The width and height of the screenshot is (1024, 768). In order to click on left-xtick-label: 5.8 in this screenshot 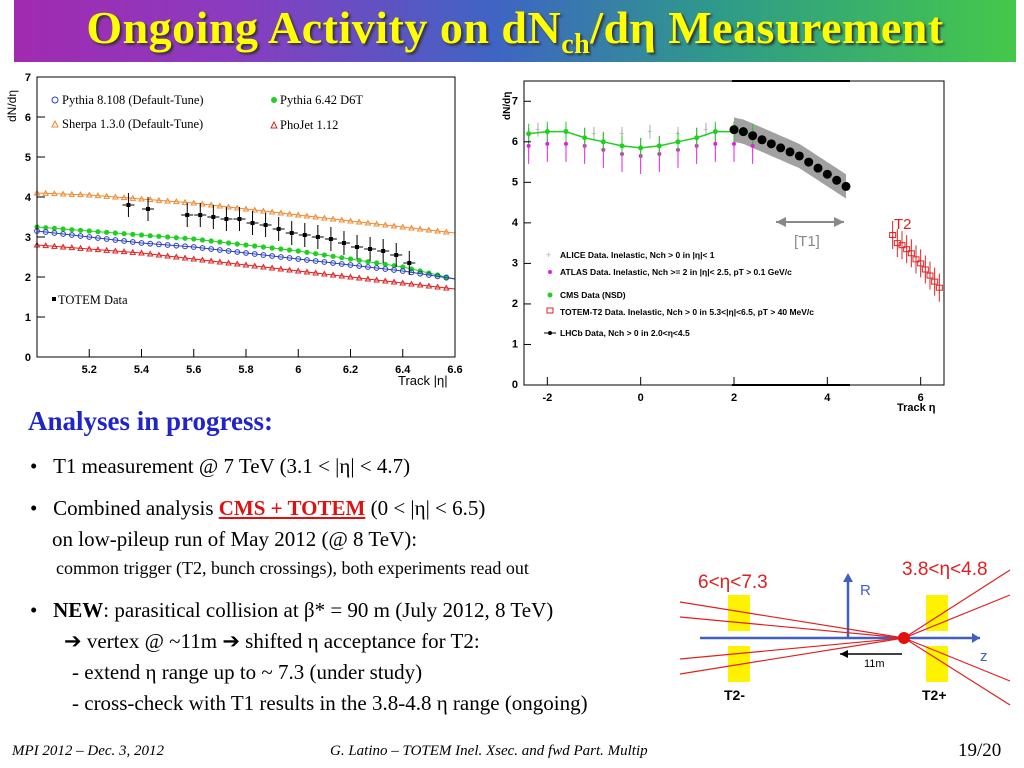, I will do `click(245, 370)`.